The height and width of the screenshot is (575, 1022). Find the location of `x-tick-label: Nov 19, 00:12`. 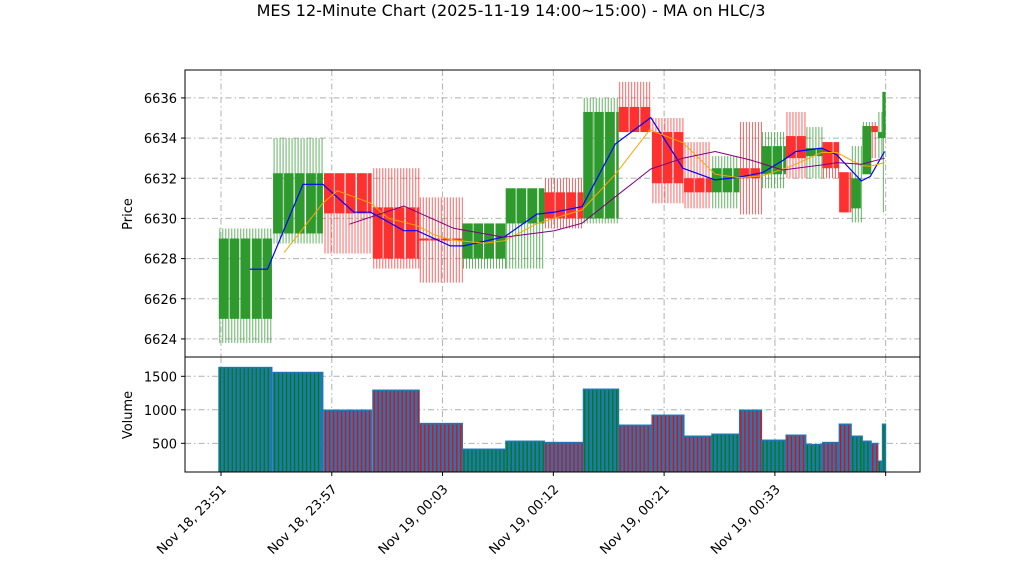

x-tick-label: Nov 19, 00:12 is located at coordinates (525, 520).